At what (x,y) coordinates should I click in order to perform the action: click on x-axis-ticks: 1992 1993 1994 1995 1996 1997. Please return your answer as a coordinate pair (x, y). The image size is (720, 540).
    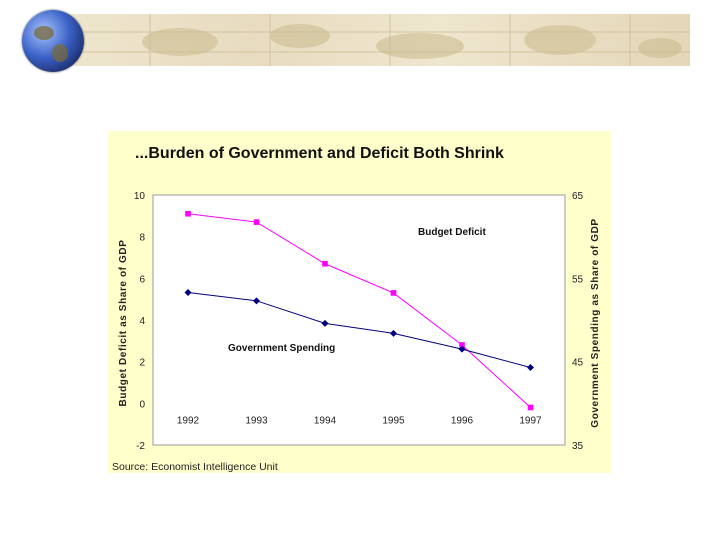
    Looking at the image, I should click on (359, 420).